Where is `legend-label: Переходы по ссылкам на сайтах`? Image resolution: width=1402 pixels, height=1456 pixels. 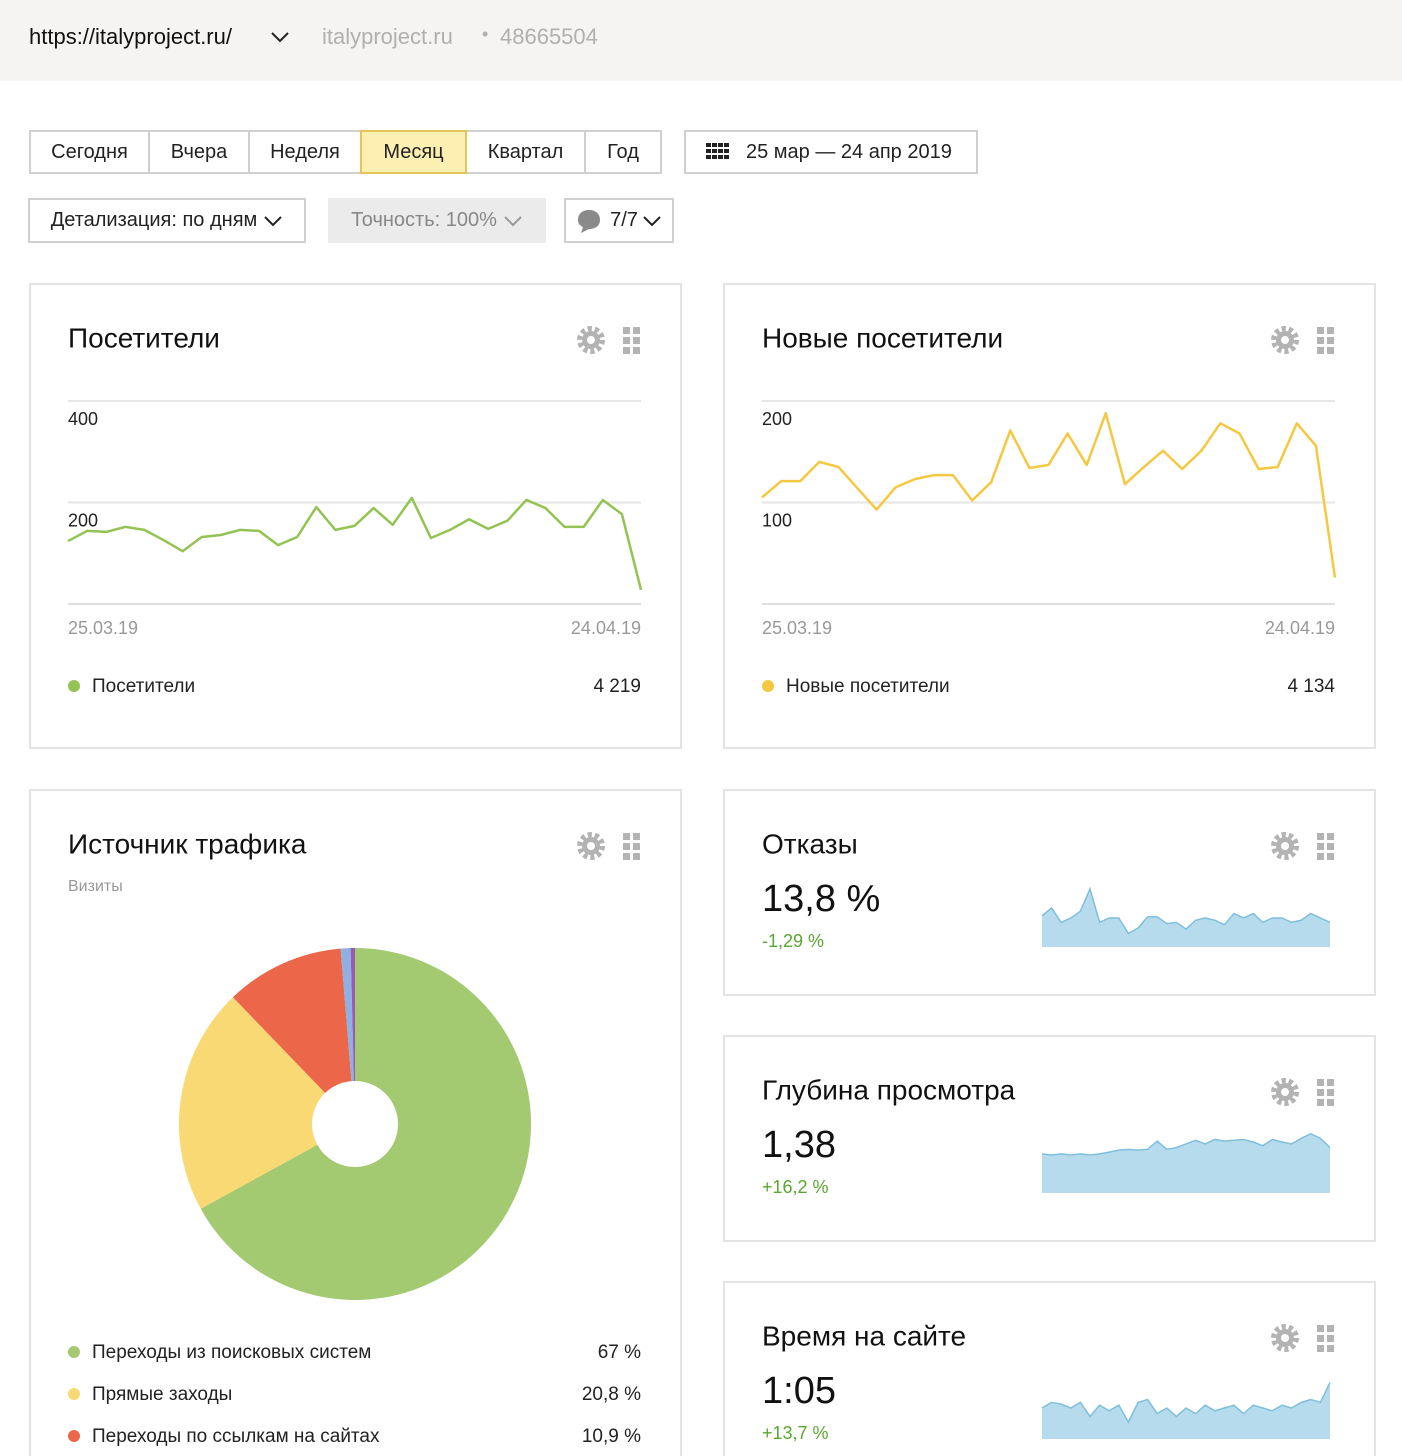
legend-label: Переходы по ссылкам на сайтах is located at coordinates (236, 1436).